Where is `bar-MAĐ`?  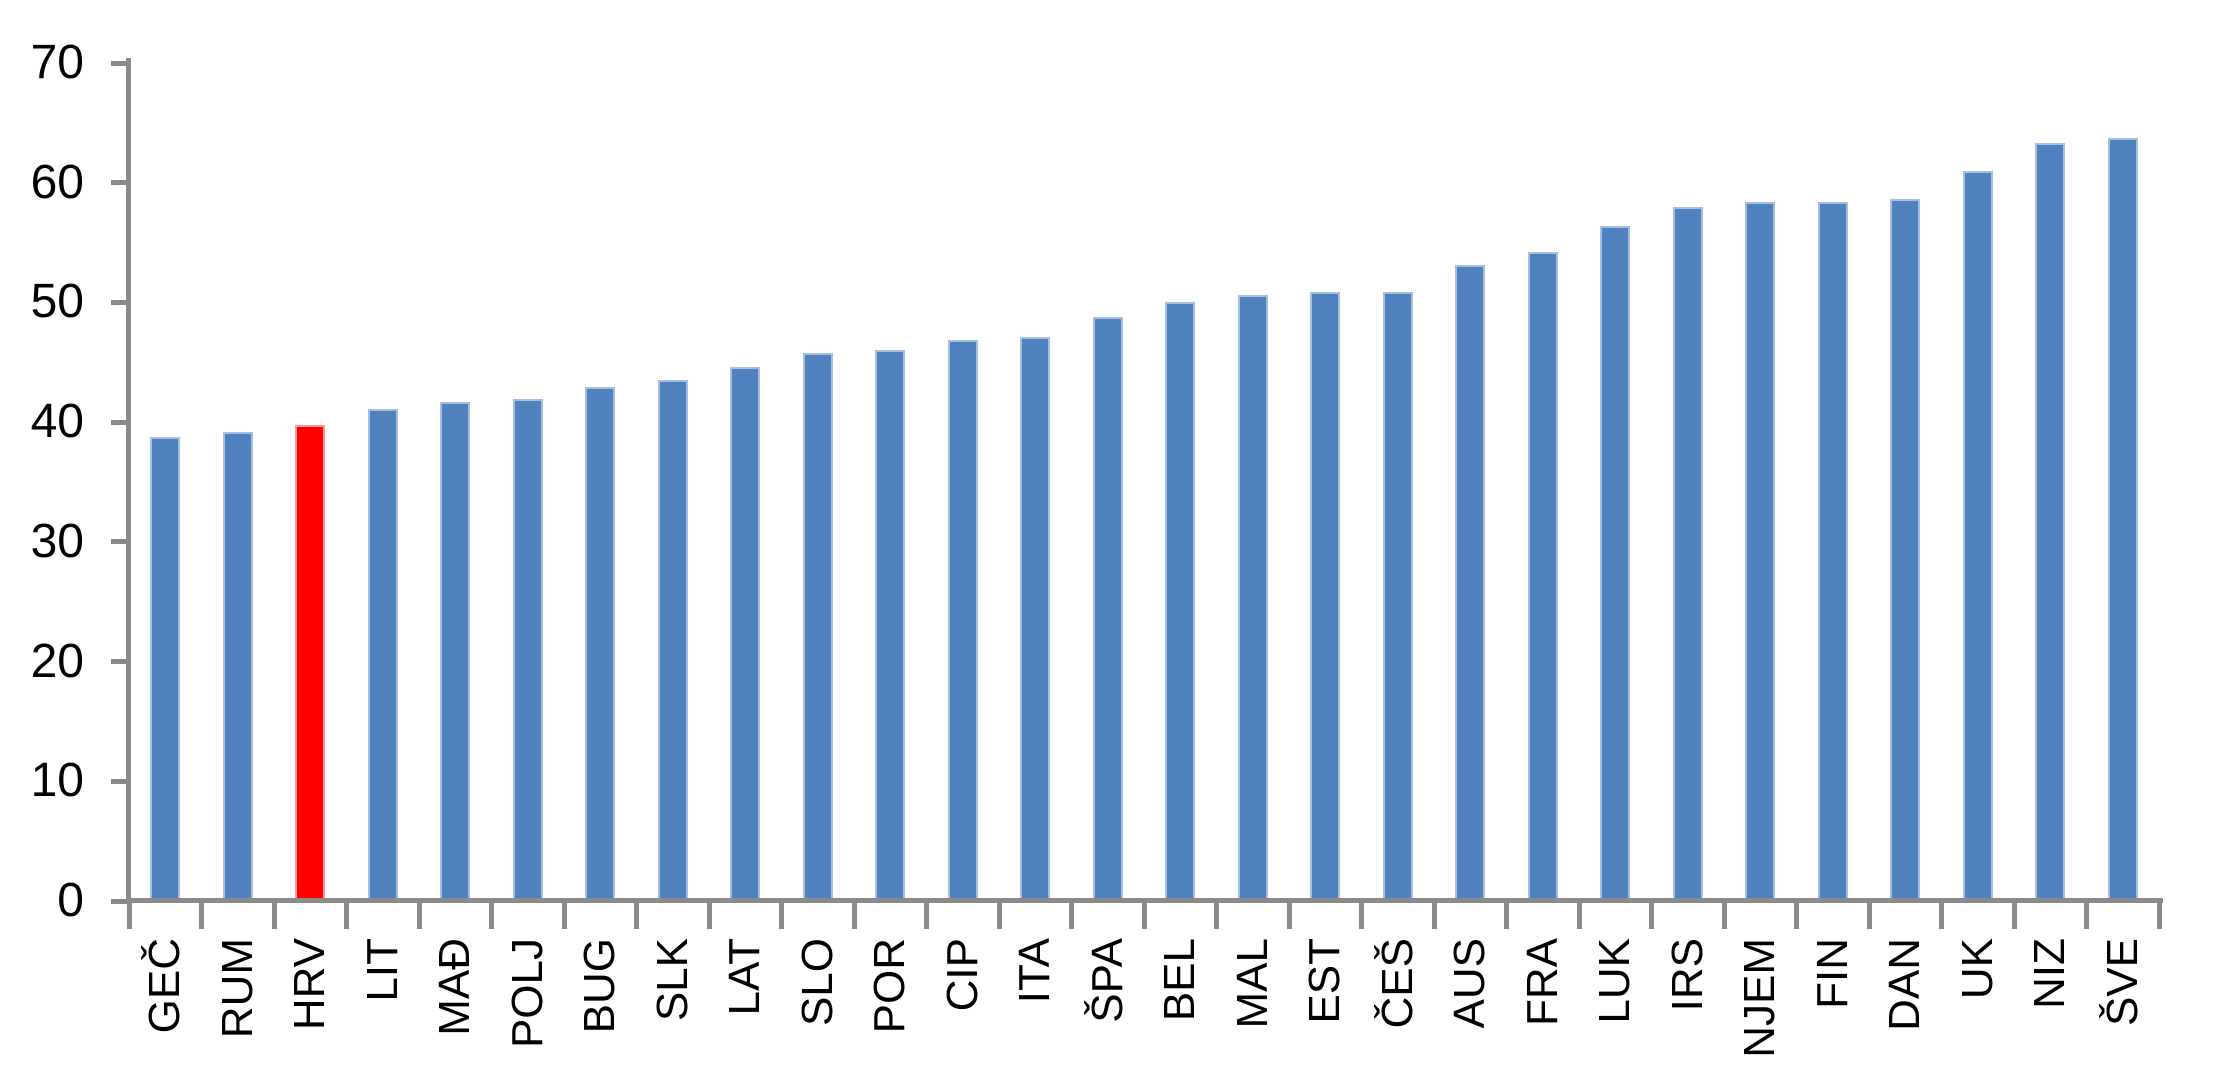 bar-MAĐ is located at coordinates (455, 652).